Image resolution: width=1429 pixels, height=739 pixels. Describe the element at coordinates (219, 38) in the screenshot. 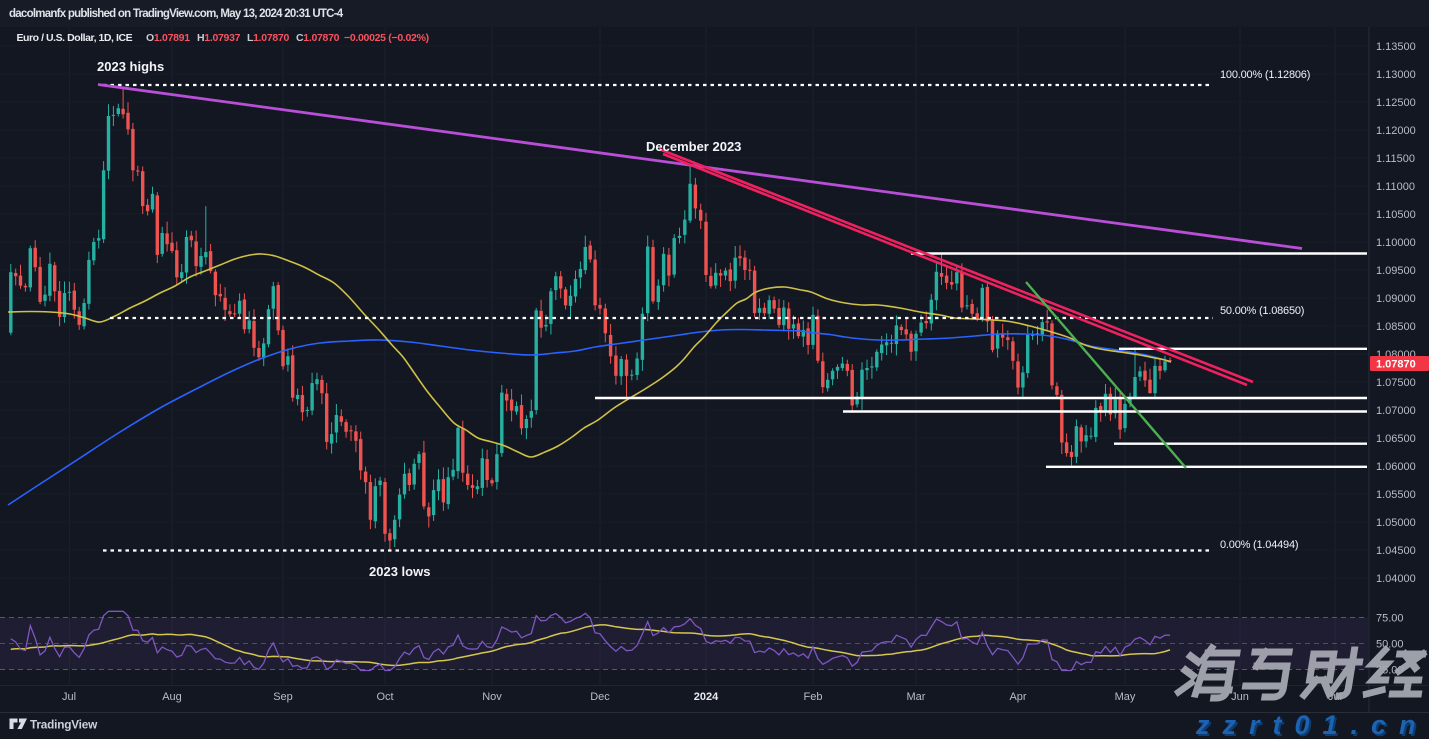

I see `svg-text: H1.07937` at that location.